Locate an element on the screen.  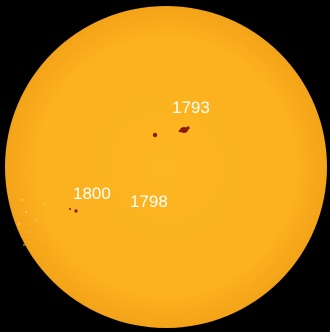
active-region-label-1798: 1798 is located at coordinates (149, 201).